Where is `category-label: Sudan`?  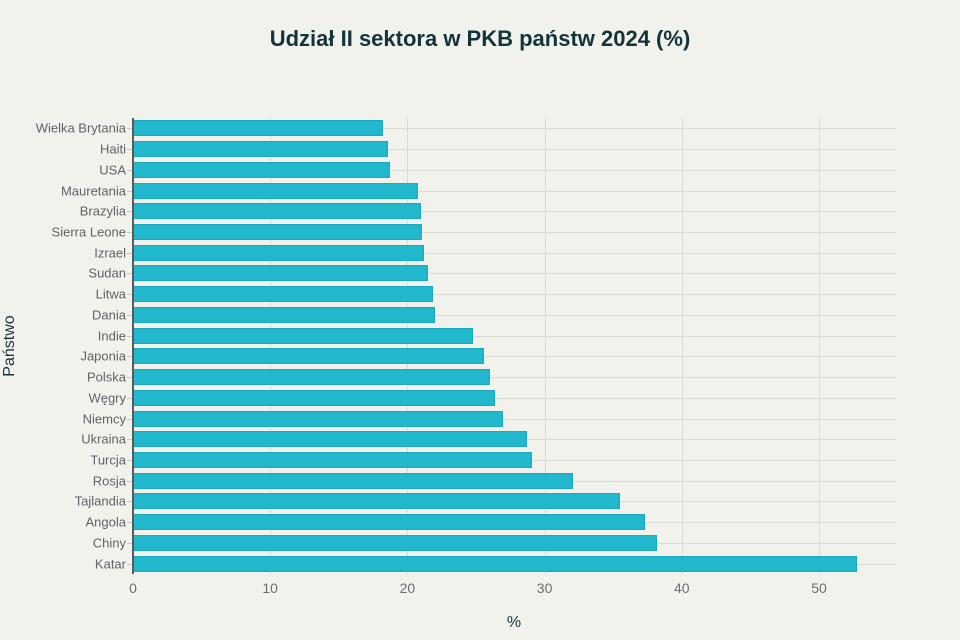 category-label: Sudan is located at coordinates (107, 273).